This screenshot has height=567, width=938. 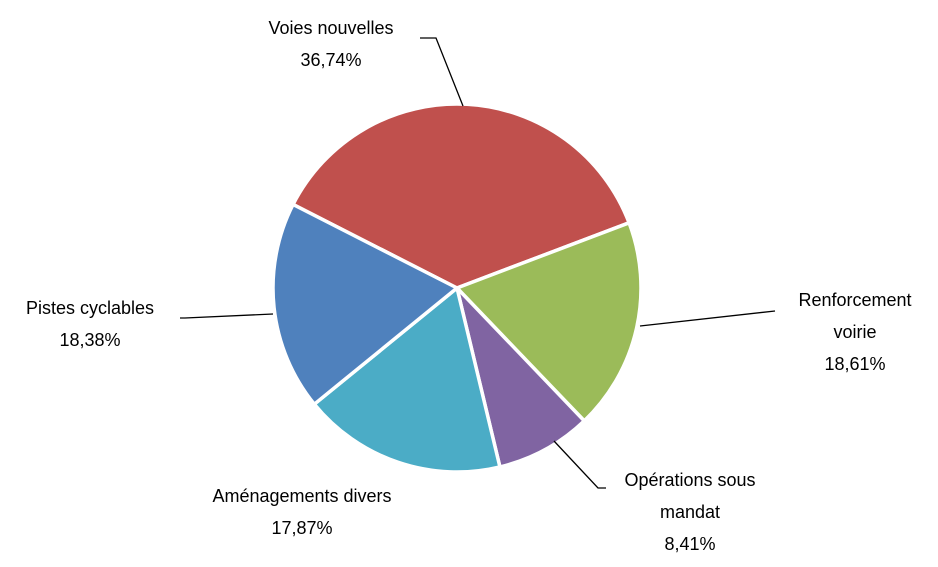 What do you see at coordinates (855, 316) in the screenshot?
I see `category-label: Renforcement voirie` at bounding box center [855, 316].